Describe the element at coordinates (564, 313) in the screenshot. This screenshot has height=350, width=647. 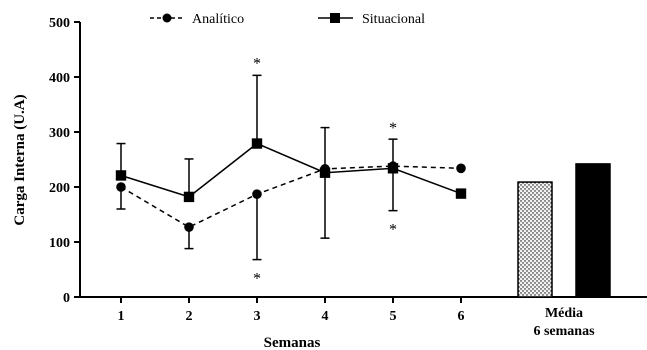
I see `summary-label-line1: Média` at that location.